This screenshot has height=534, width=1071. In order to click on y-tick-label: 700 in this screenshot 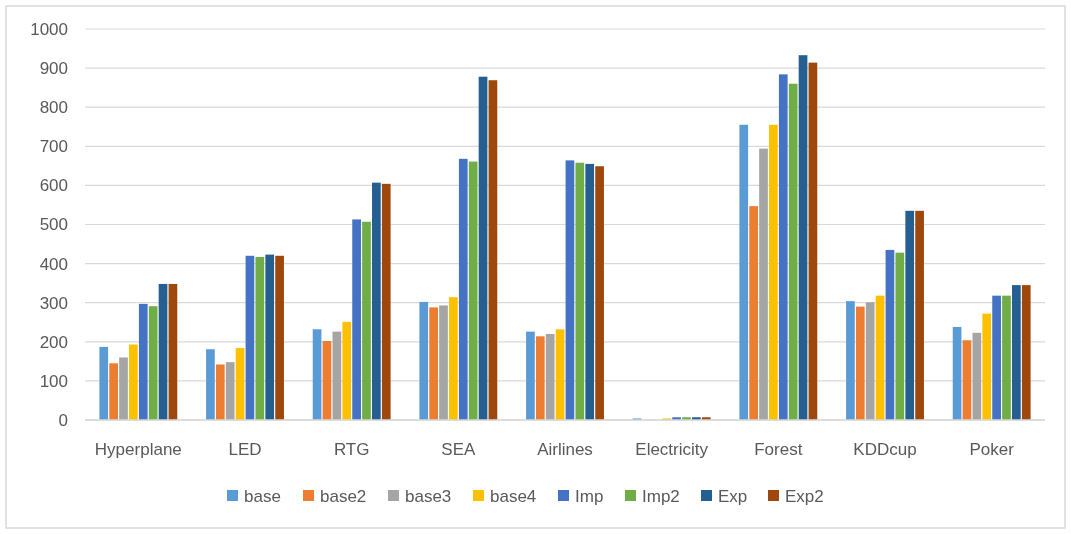, I will do `click(53, 147)`.